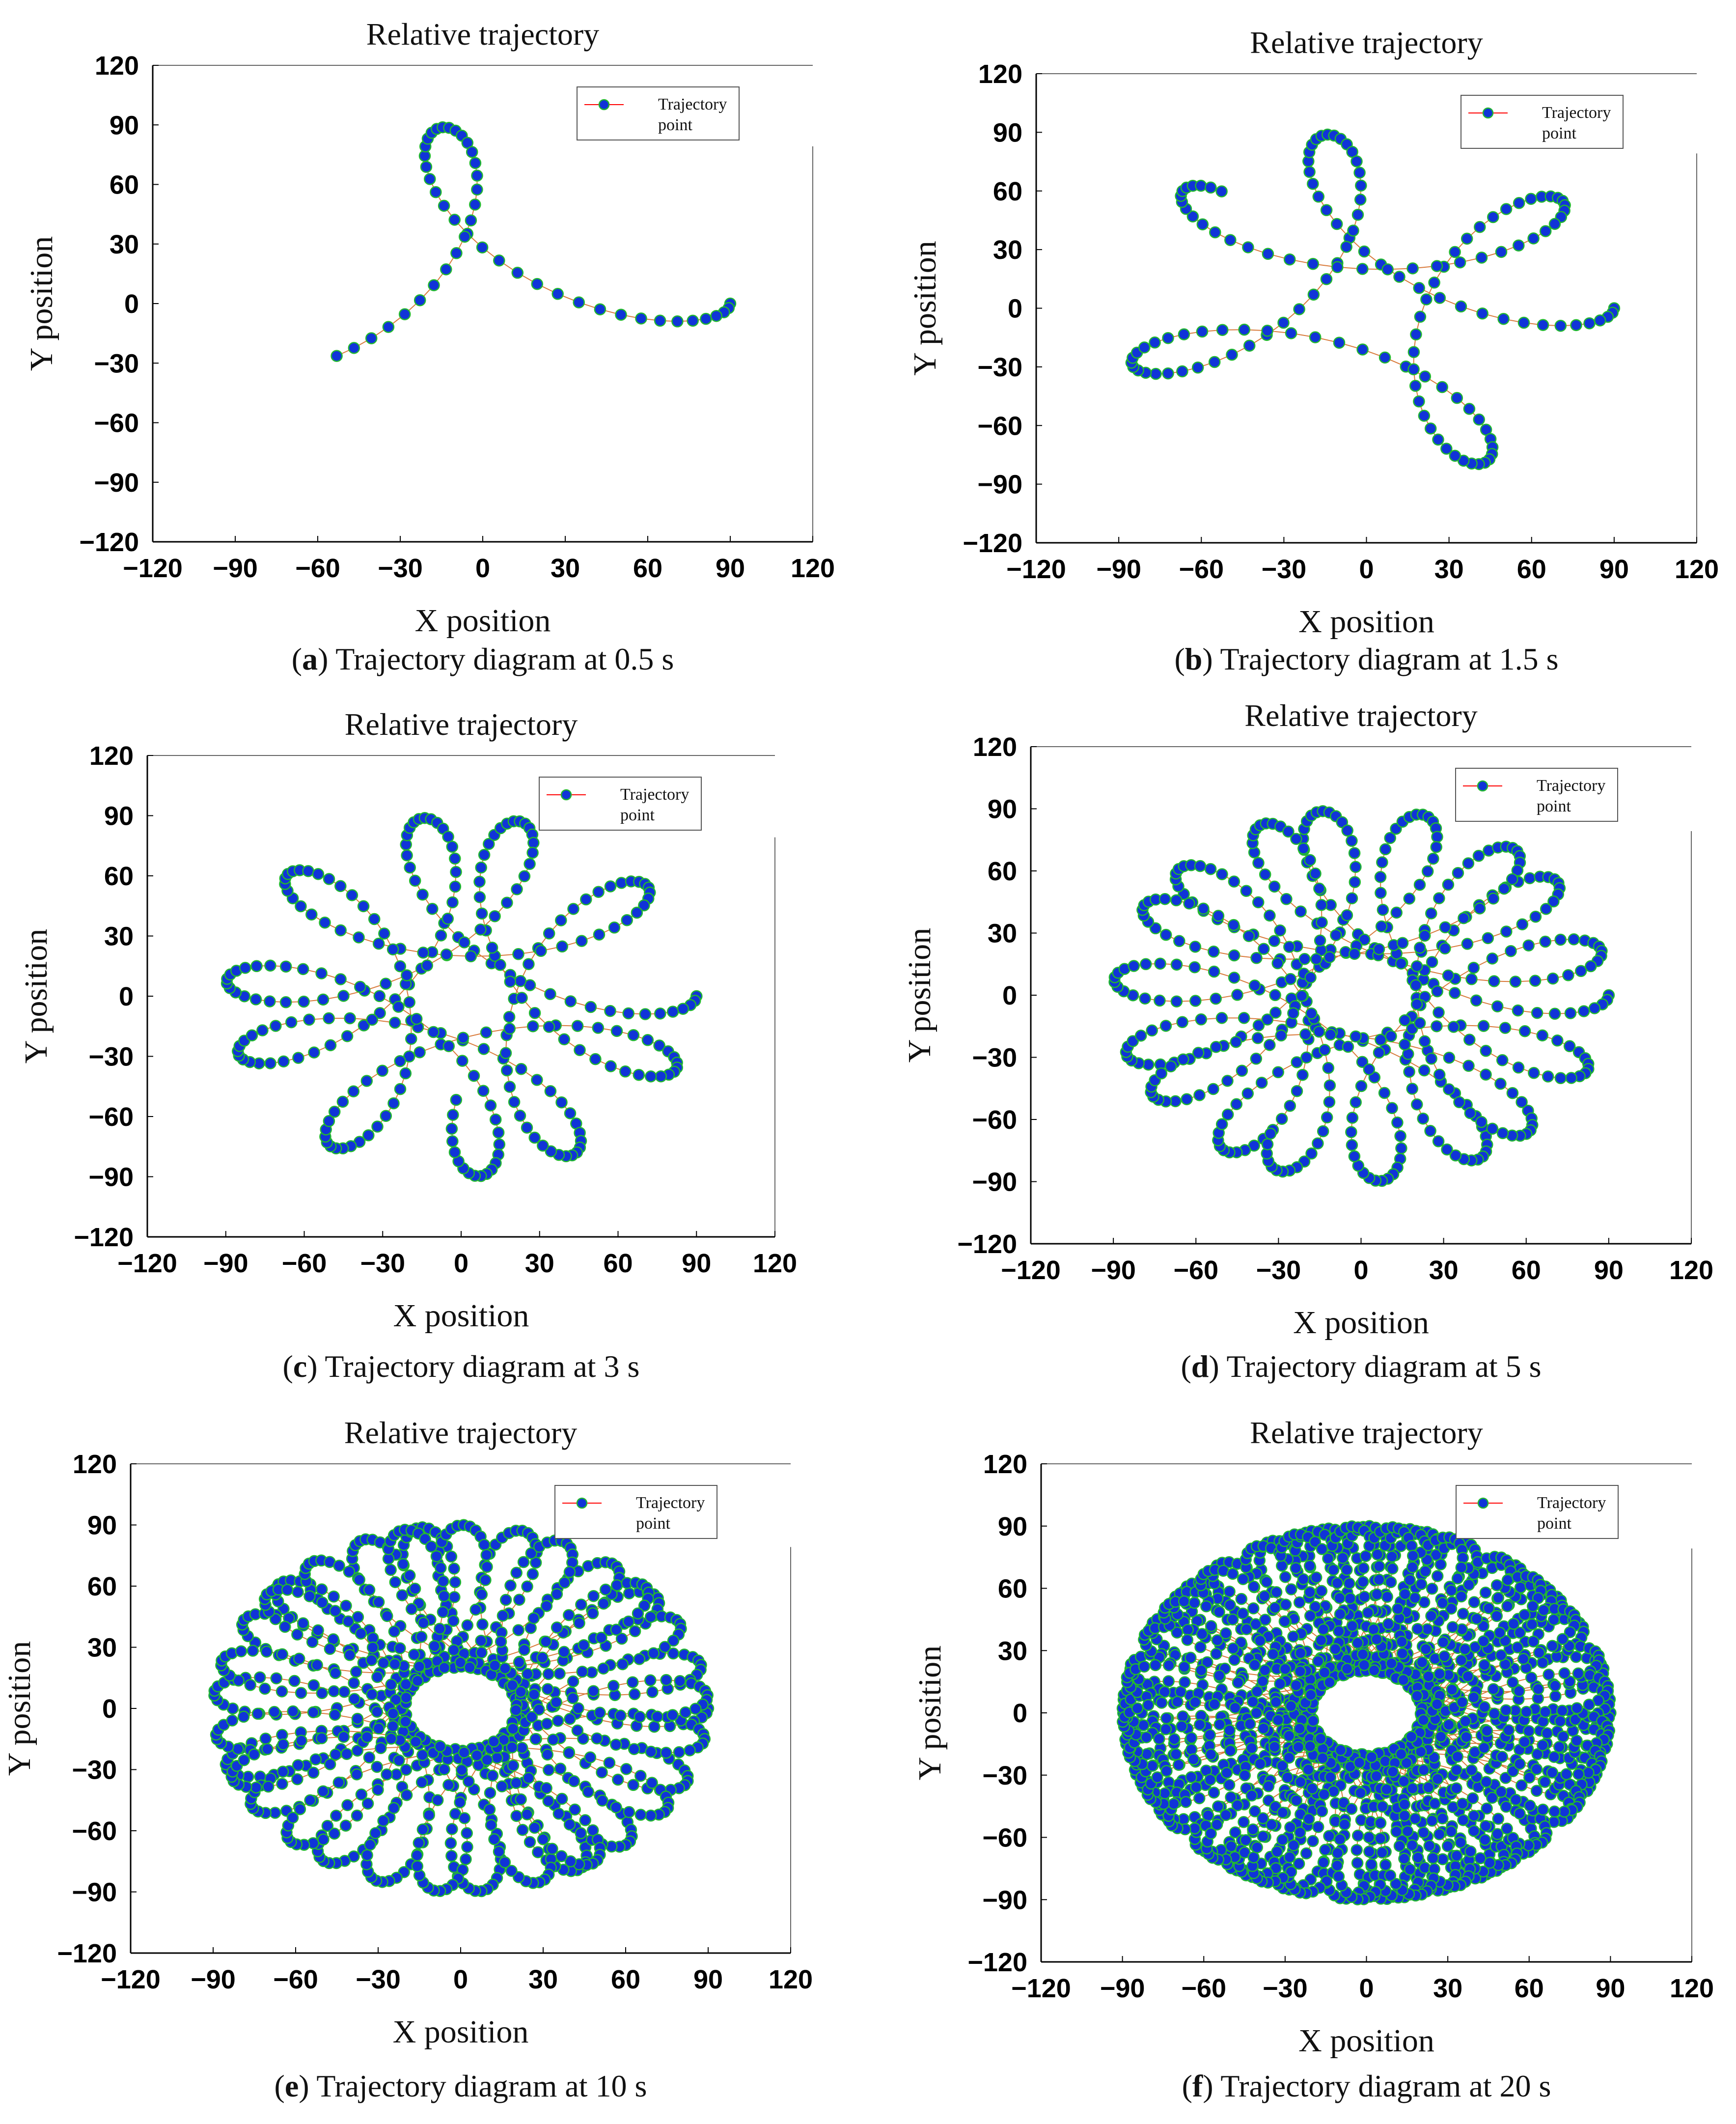 Image resolution: width=1736 pixels, height=2124 pixels. I want to click on y-tick-label: −30, so click(1004, 1776).